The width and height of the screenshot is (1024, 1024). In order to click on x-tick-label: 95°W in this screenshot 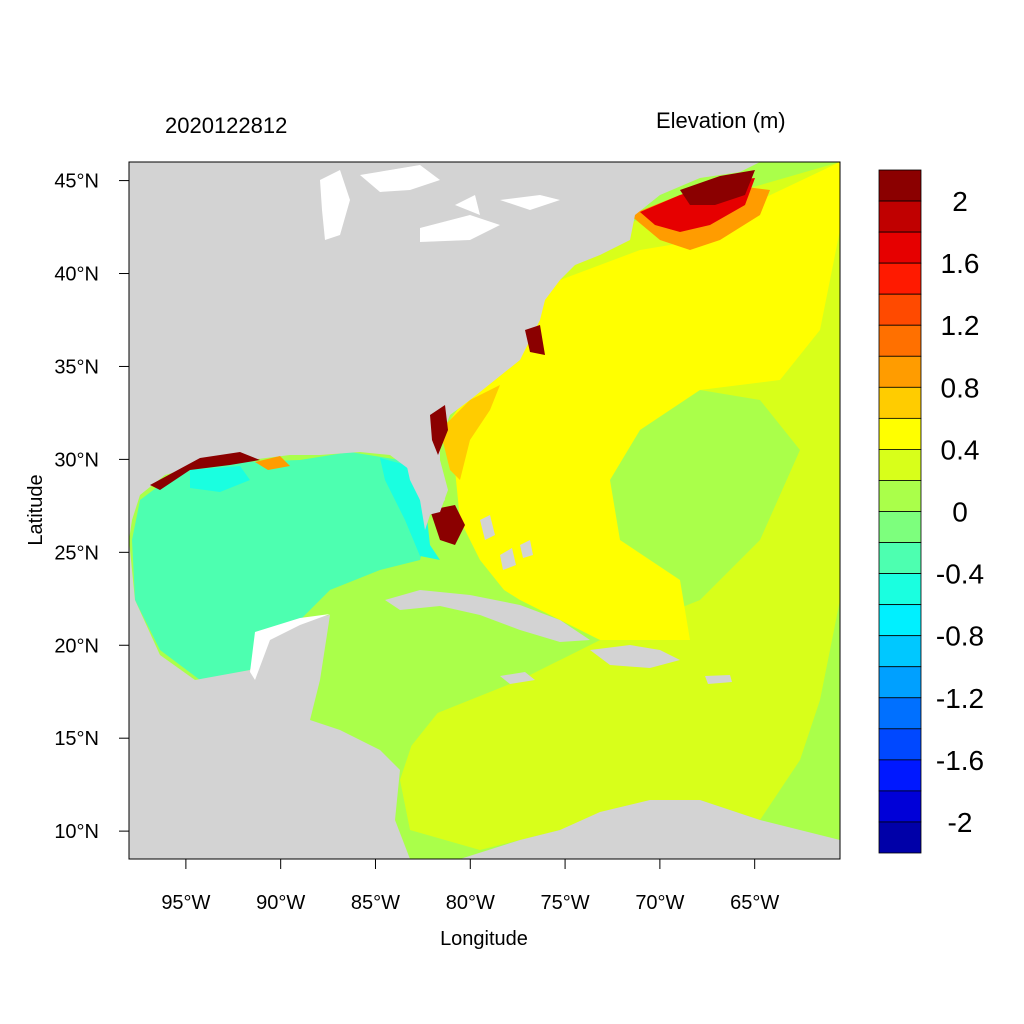, I will do `click(185, 903)`.